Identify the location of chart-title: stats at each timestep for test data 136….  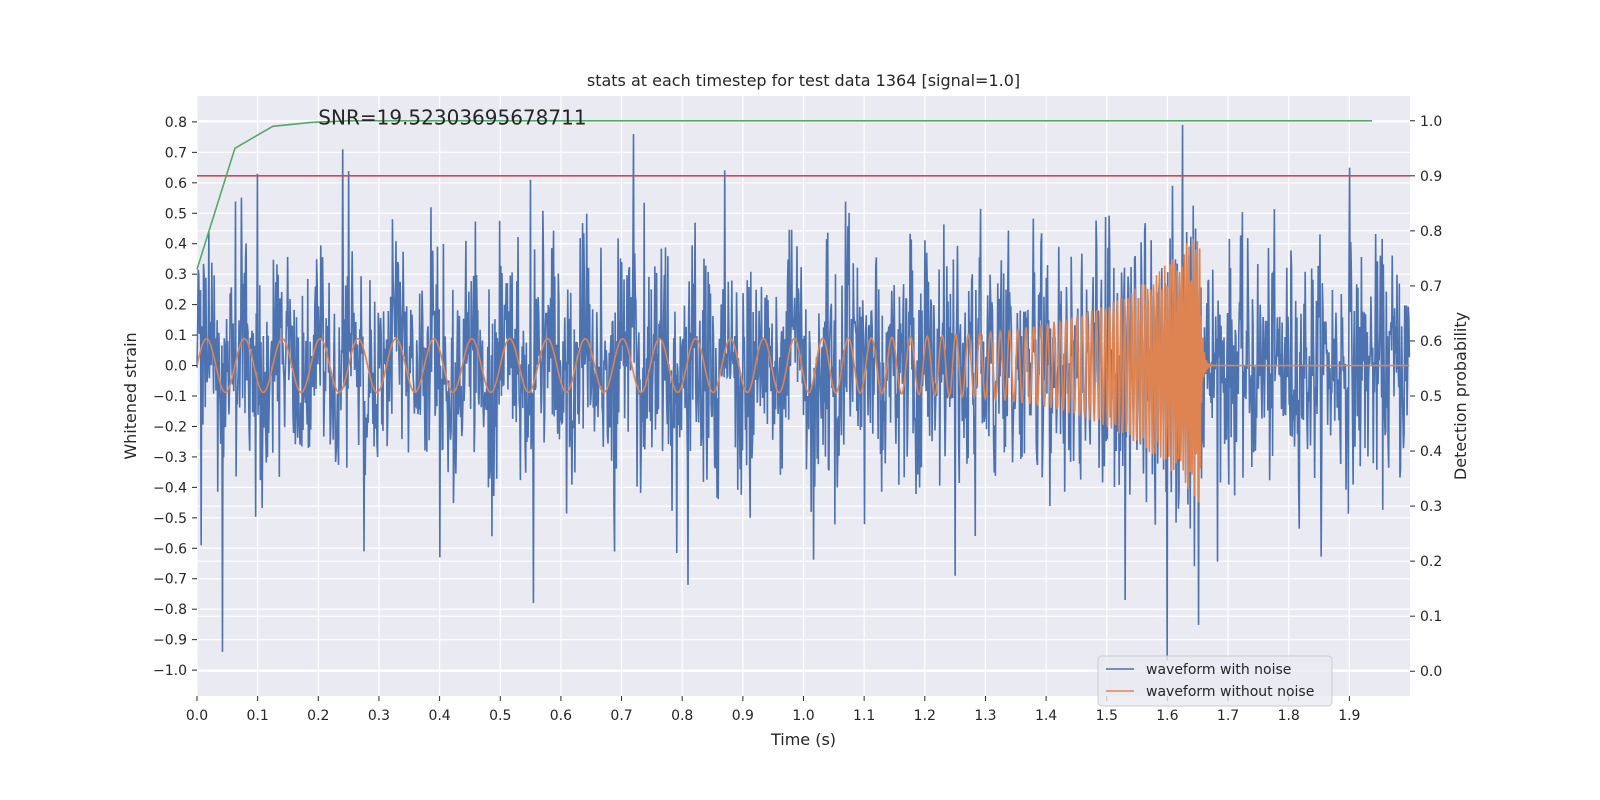
(803, 80).